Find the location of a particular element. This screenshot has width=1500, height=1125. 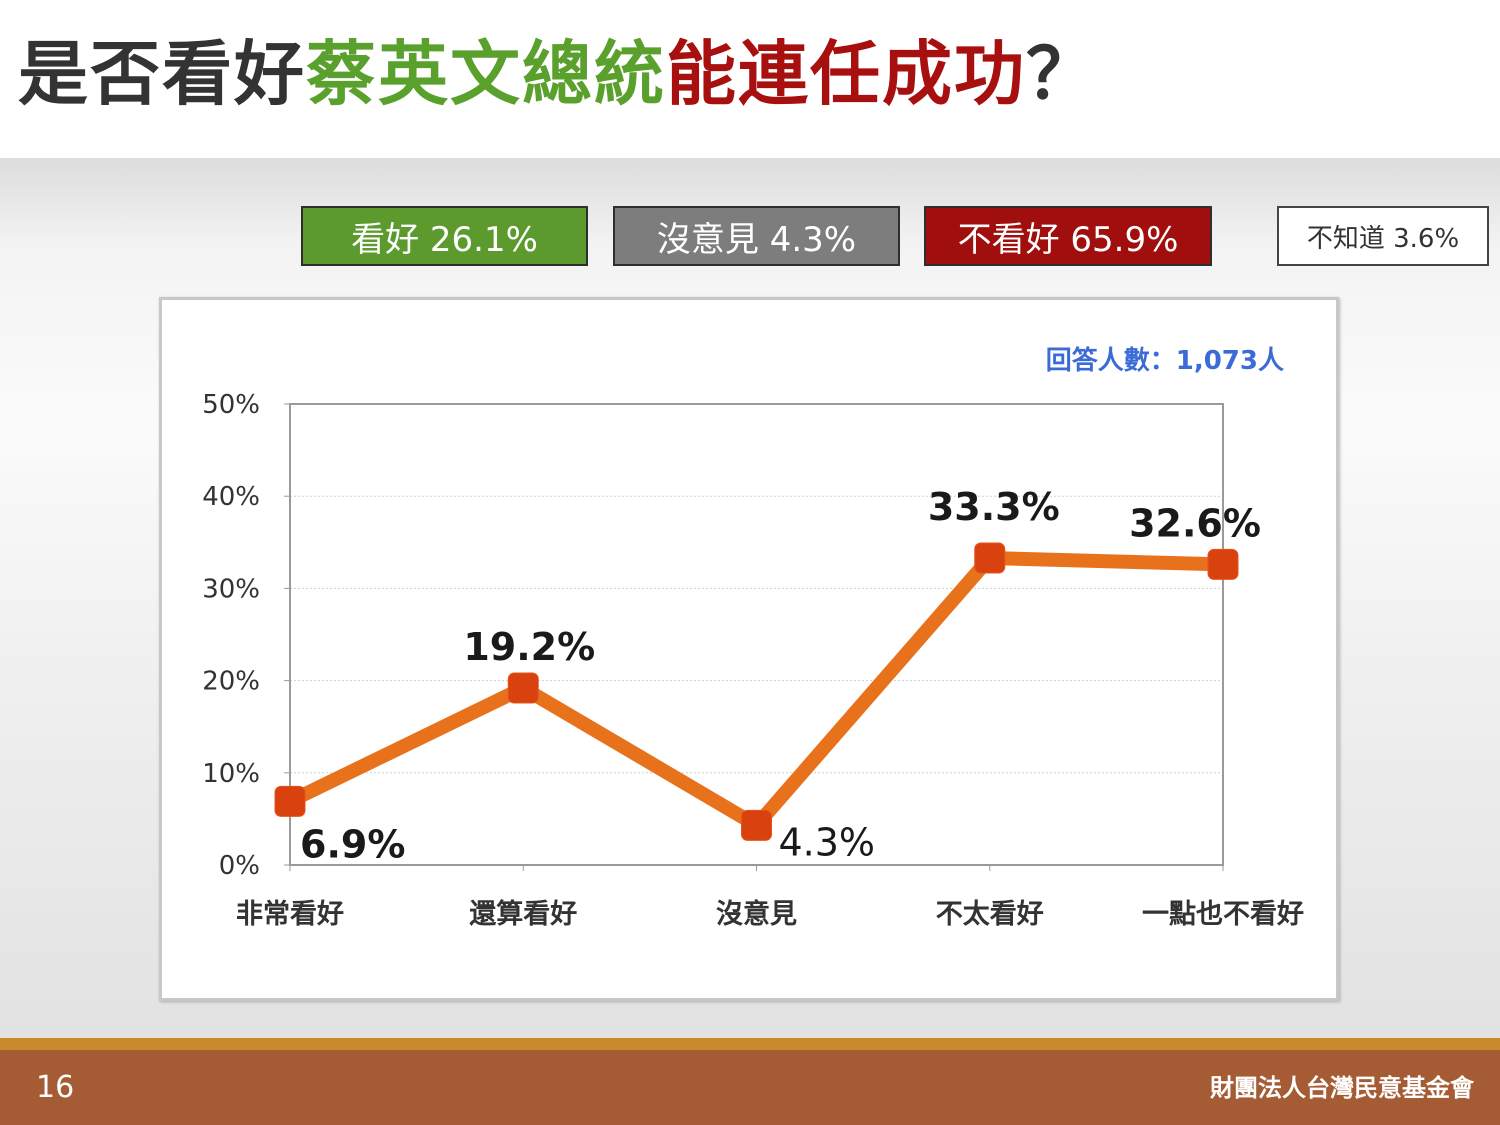

footer: 16 財團法人台灣民意基金會 is located at coordinates (750, 1087).